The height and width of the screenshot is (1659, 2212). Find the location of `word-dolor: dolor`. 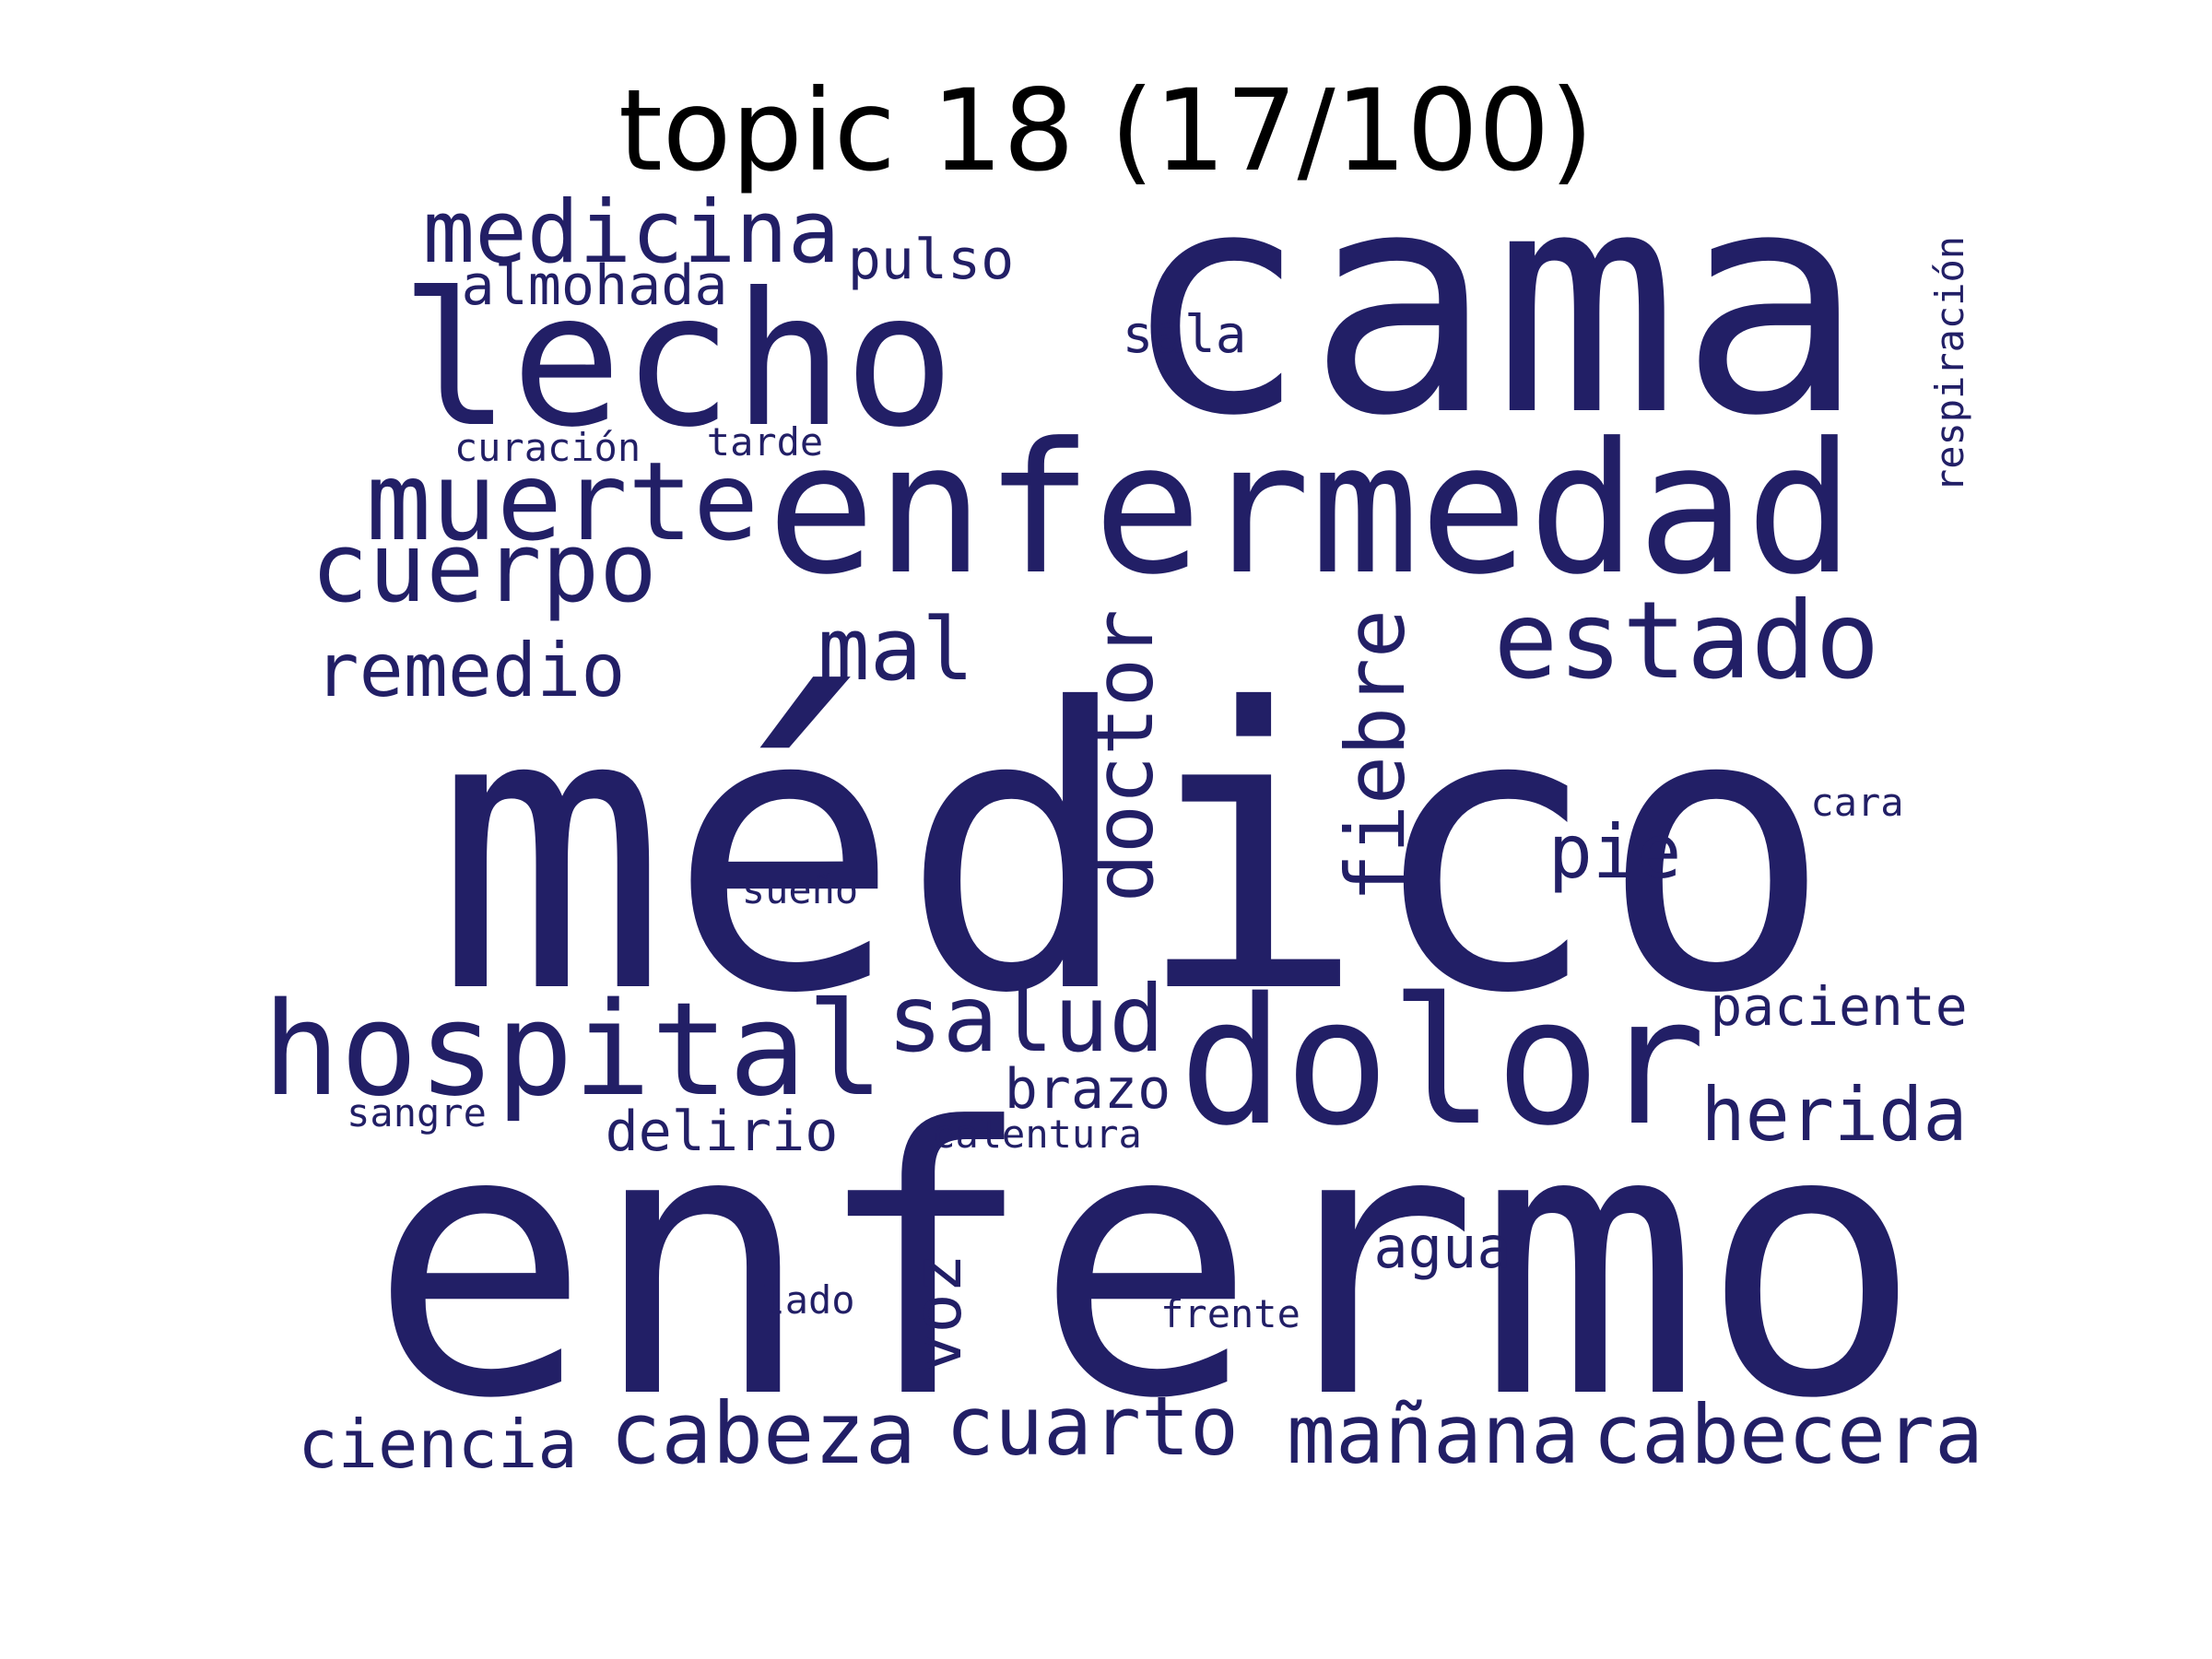

word-dolor: dolor is located at coordinates (1442, 1062).